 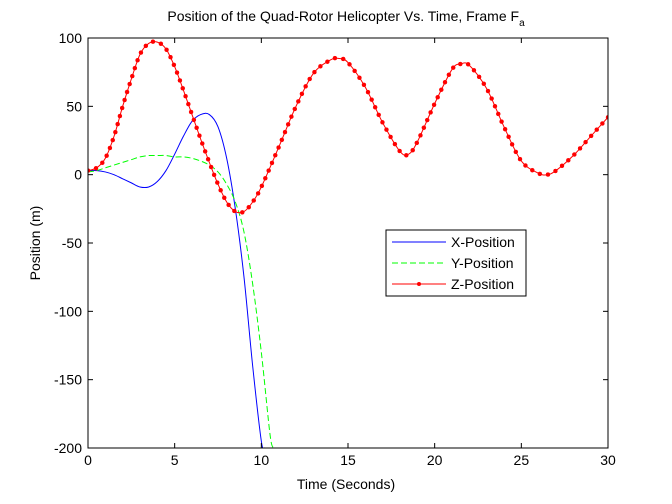 I want to click on legend: X-Position Y-Position Z-Position, so click(x=456, y=263).